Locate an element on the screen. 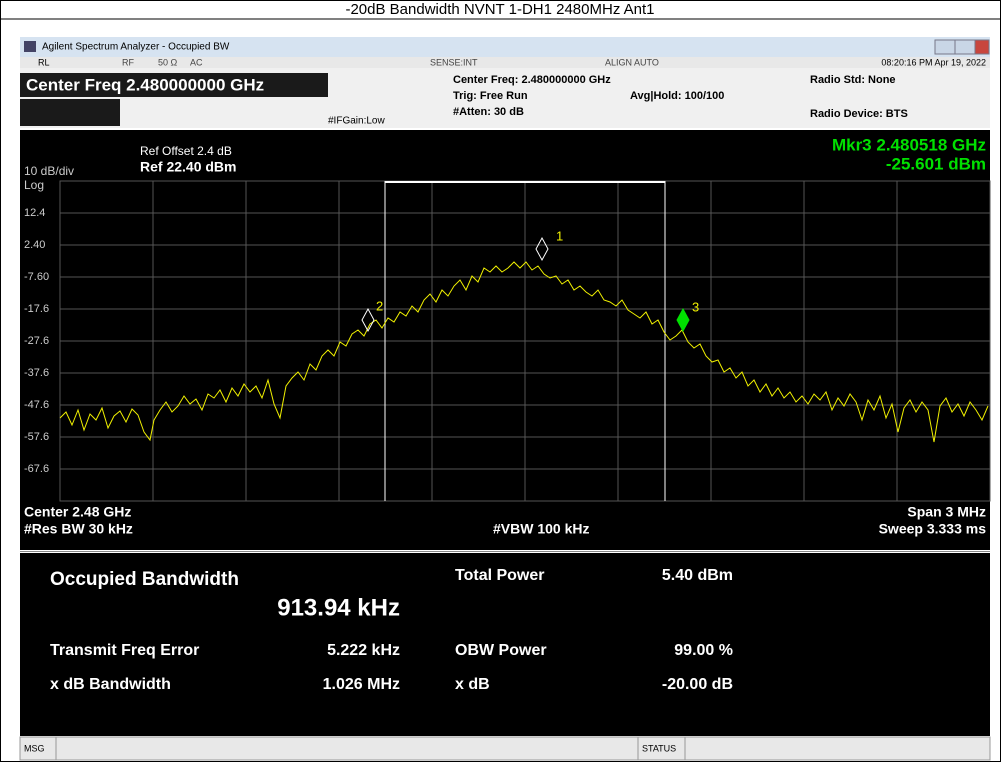  xdb: -20.00 dB is located at coordinates (697, 684).